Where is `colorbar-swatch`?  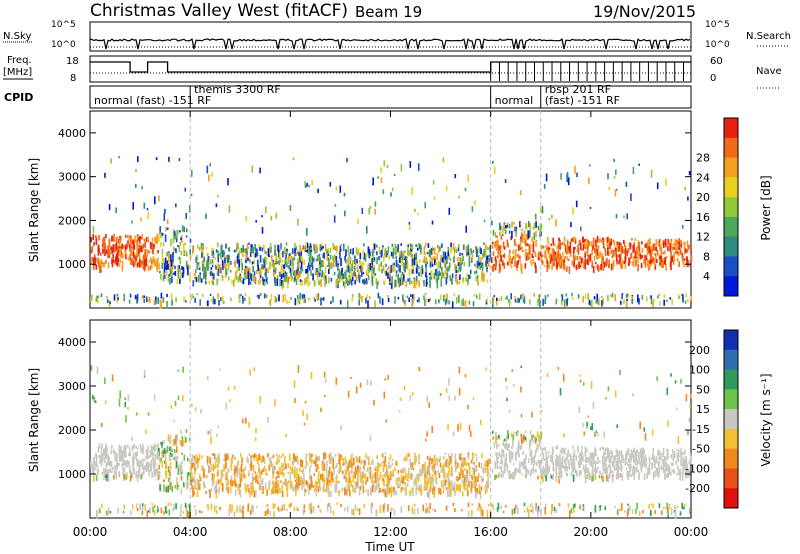
colorbar-swatch is located at coordinates (731, 227).